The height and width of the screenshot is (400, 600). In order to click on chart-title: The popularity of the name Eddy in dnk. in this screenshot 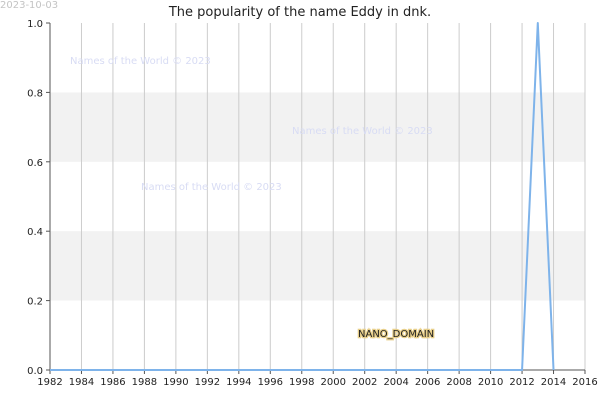, I will do `click(299, 12)`.